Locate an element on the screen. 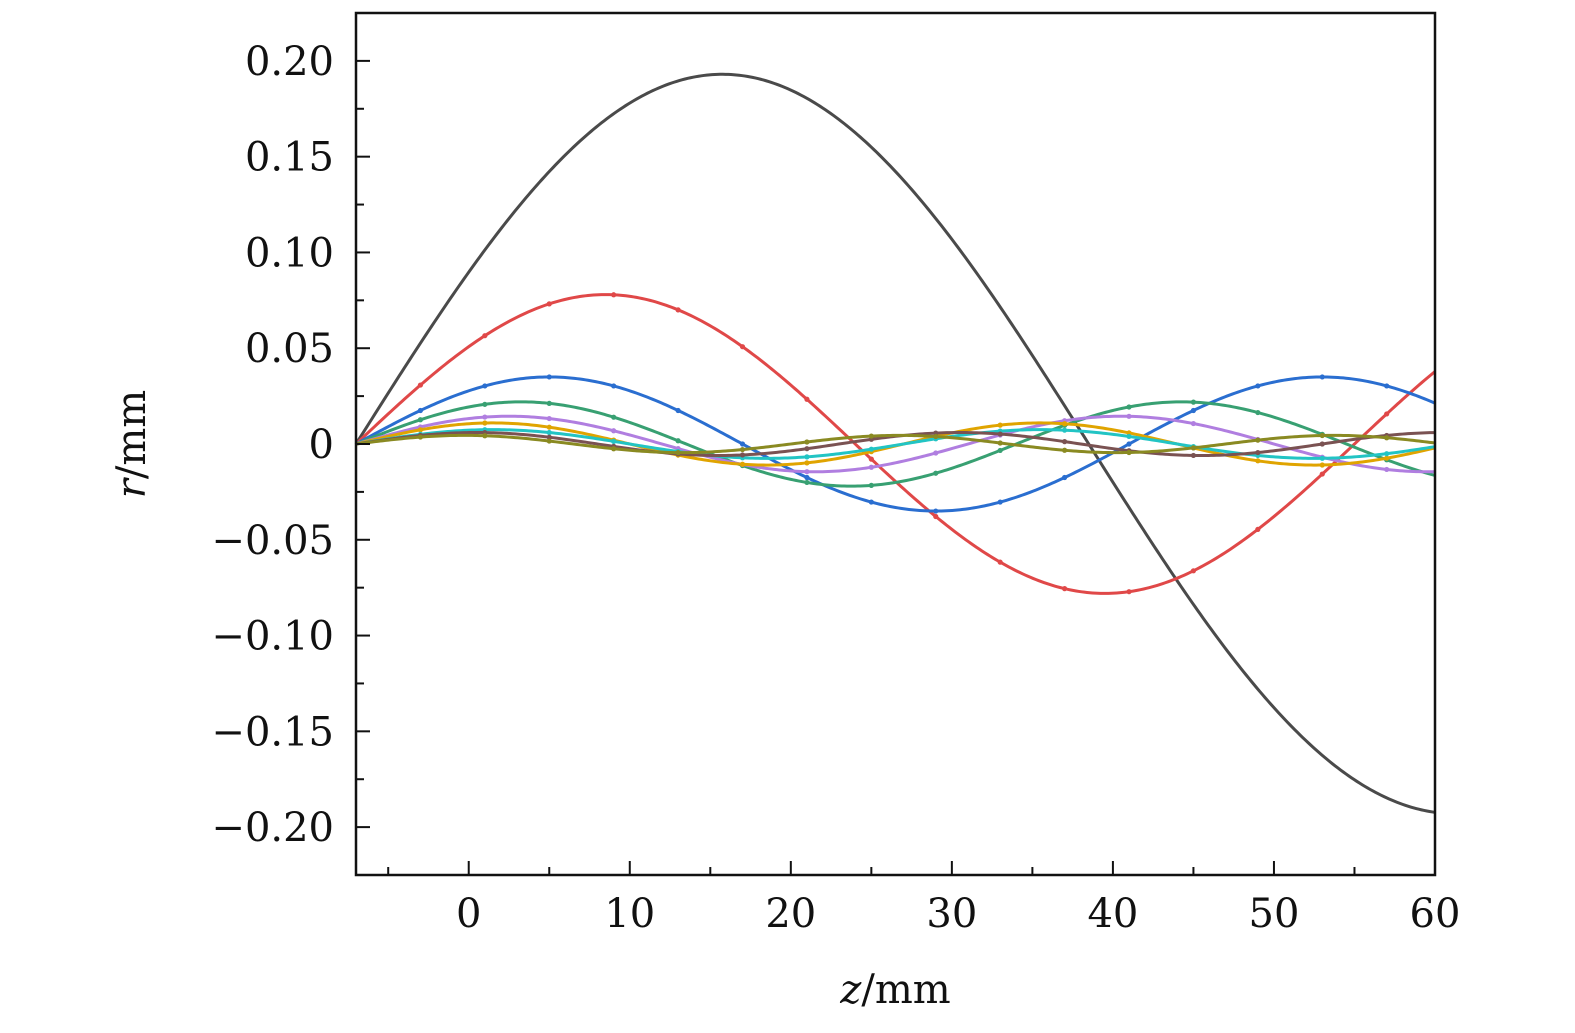 The height and width of the screenshot is (1033, 1575). y-tick-label: −0.15 is located at coordinates (272, 732).